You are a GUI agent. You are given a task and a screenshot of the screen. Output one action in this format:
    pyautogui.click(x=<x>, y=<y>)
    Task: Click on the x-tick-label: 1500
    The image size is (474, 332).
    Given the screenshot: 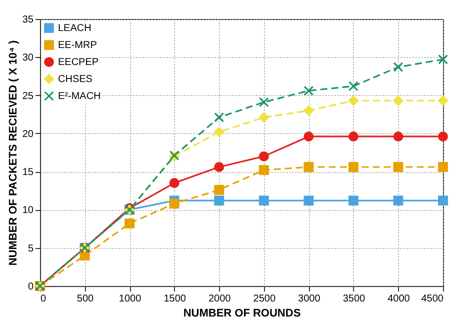 What is the action you would take?
    pyautogui.click(x=175, y=299)
    